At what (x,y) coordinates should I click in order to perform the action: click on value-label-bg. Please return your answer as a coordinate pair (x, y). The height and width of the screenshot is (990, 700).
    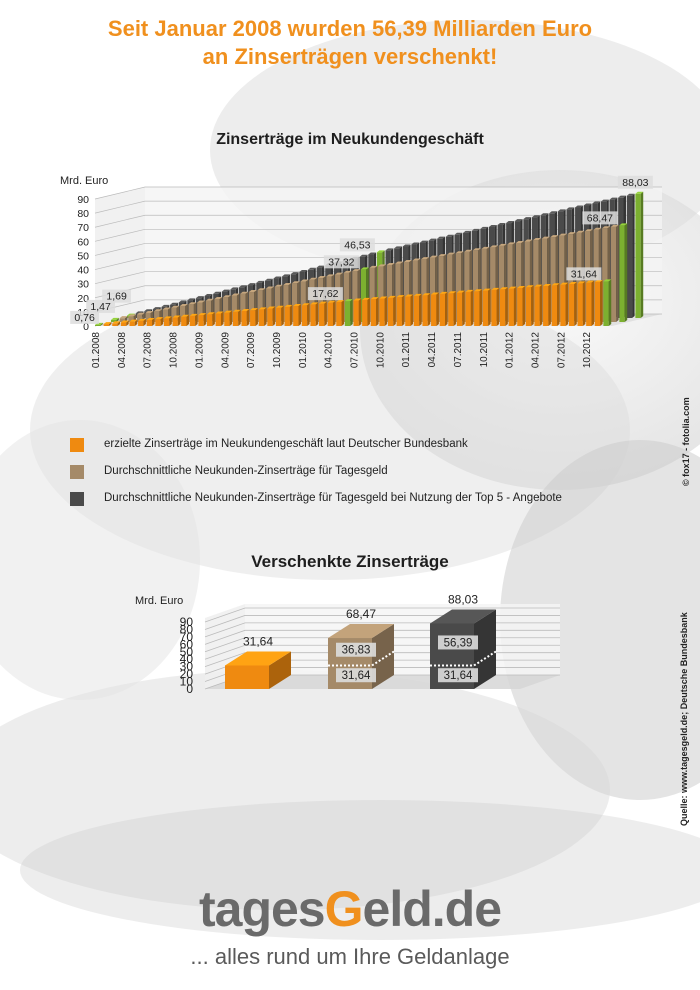
    Looking at the image, I should click on (341, 262).